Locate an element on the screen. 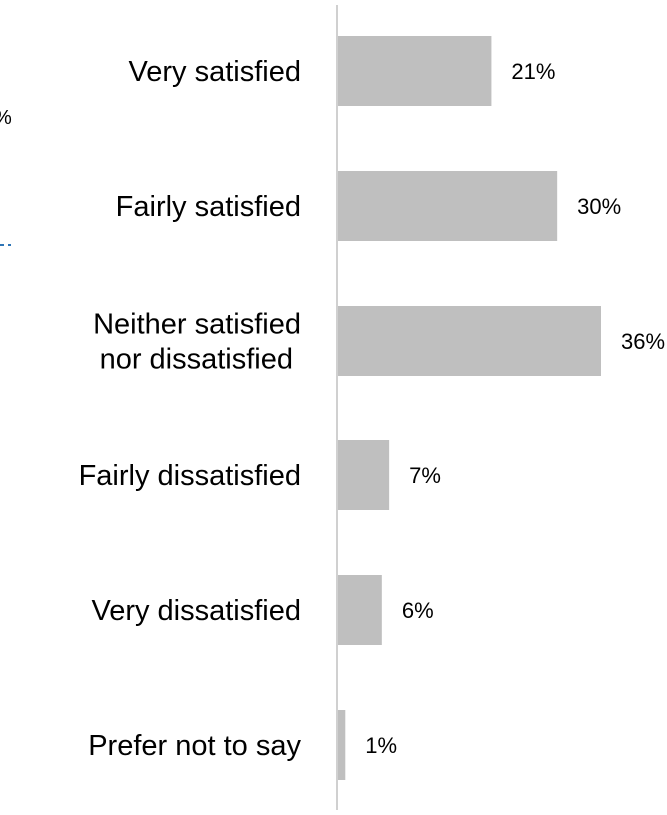  left-edge-percent-fragment: % is located at coordinates (6, 118).